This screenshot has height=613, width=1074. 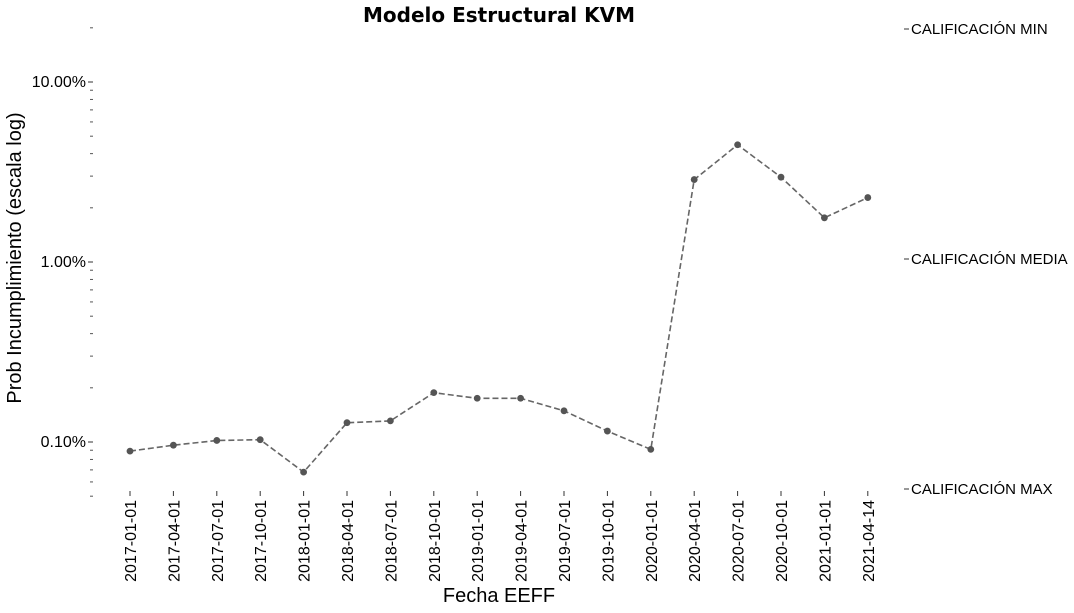 I want to click on x-tick-label: 2018-04-01, so click(x=348, y=541).